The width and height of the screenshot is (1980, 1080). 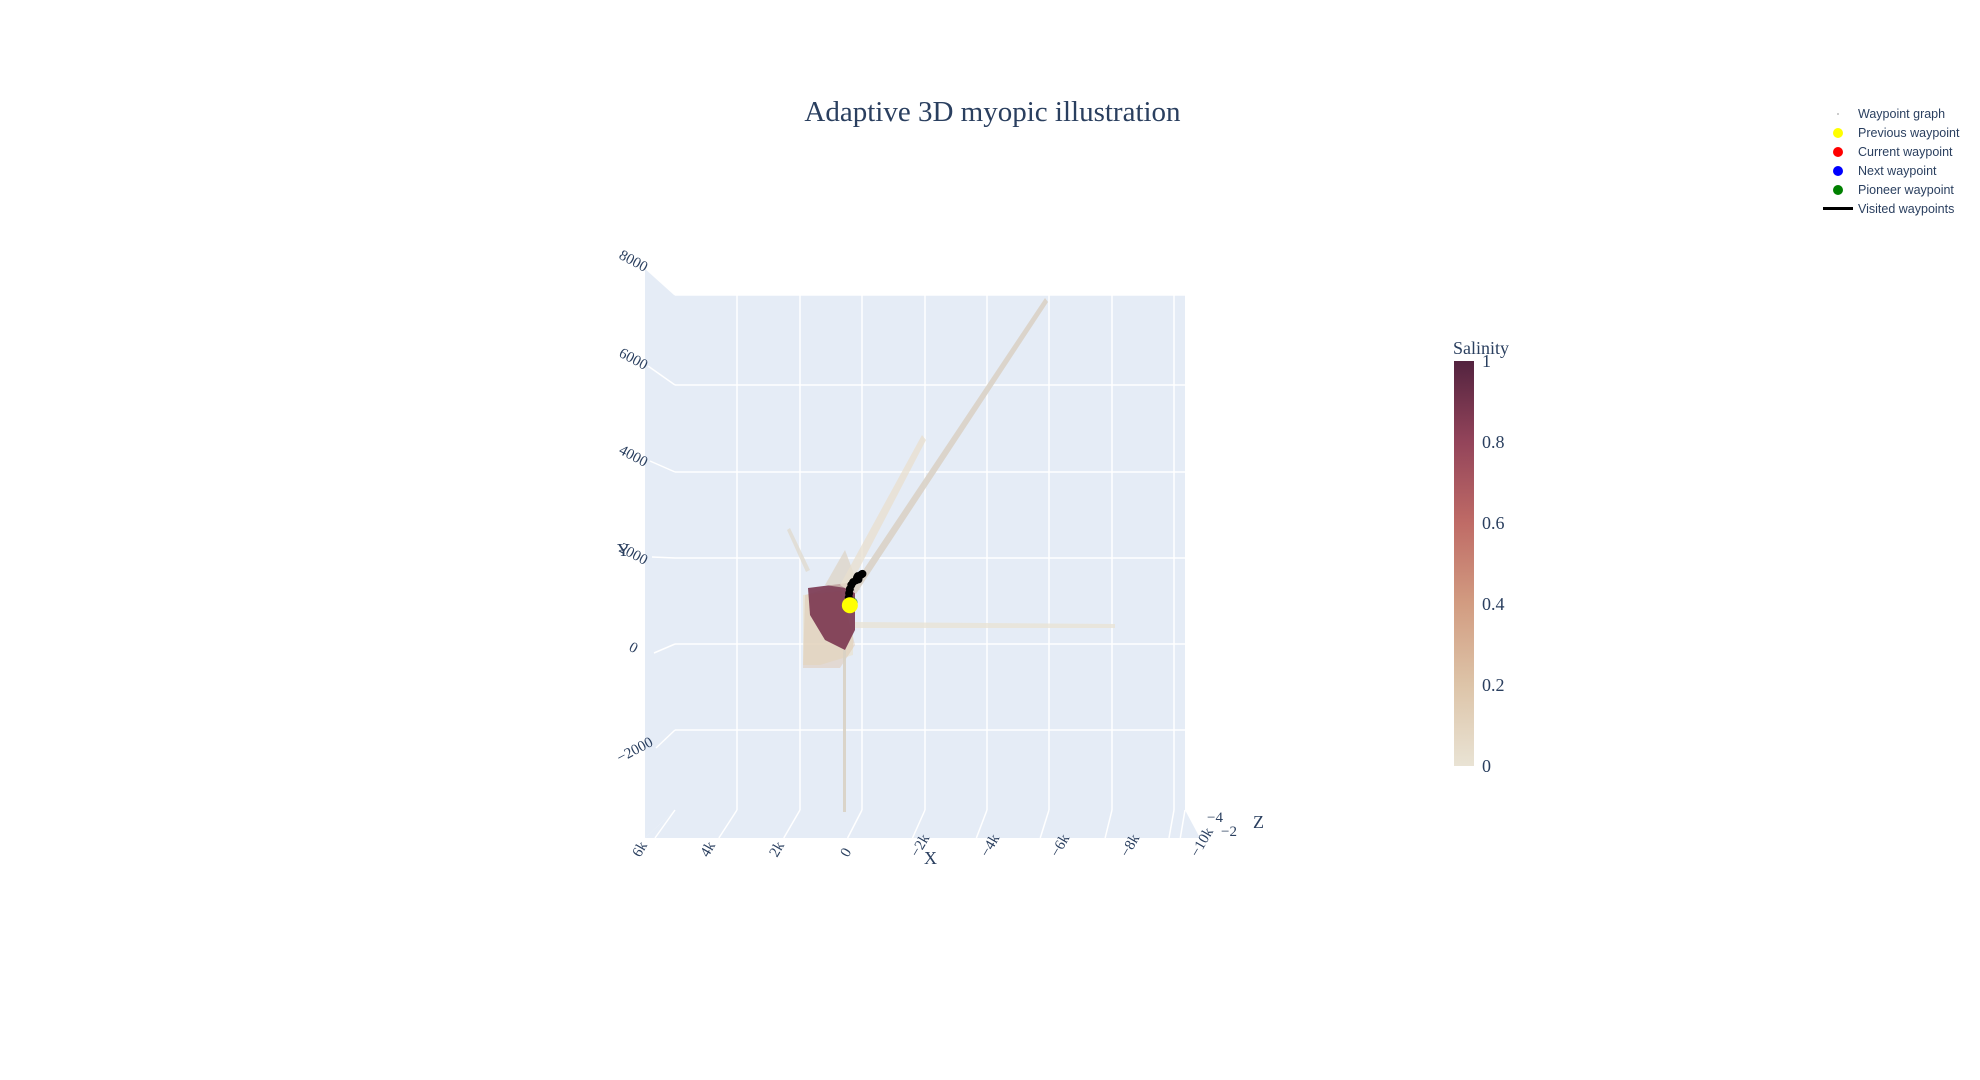 I want to click on legend-item: Visited waypoints, so click(x=1900, y=208).